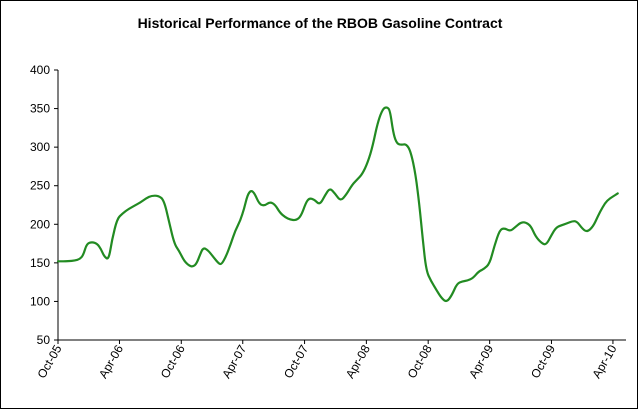 This screenshot has height=411, width=640. I want to click on x-tick-label: Oct-09, so click(543, 361).